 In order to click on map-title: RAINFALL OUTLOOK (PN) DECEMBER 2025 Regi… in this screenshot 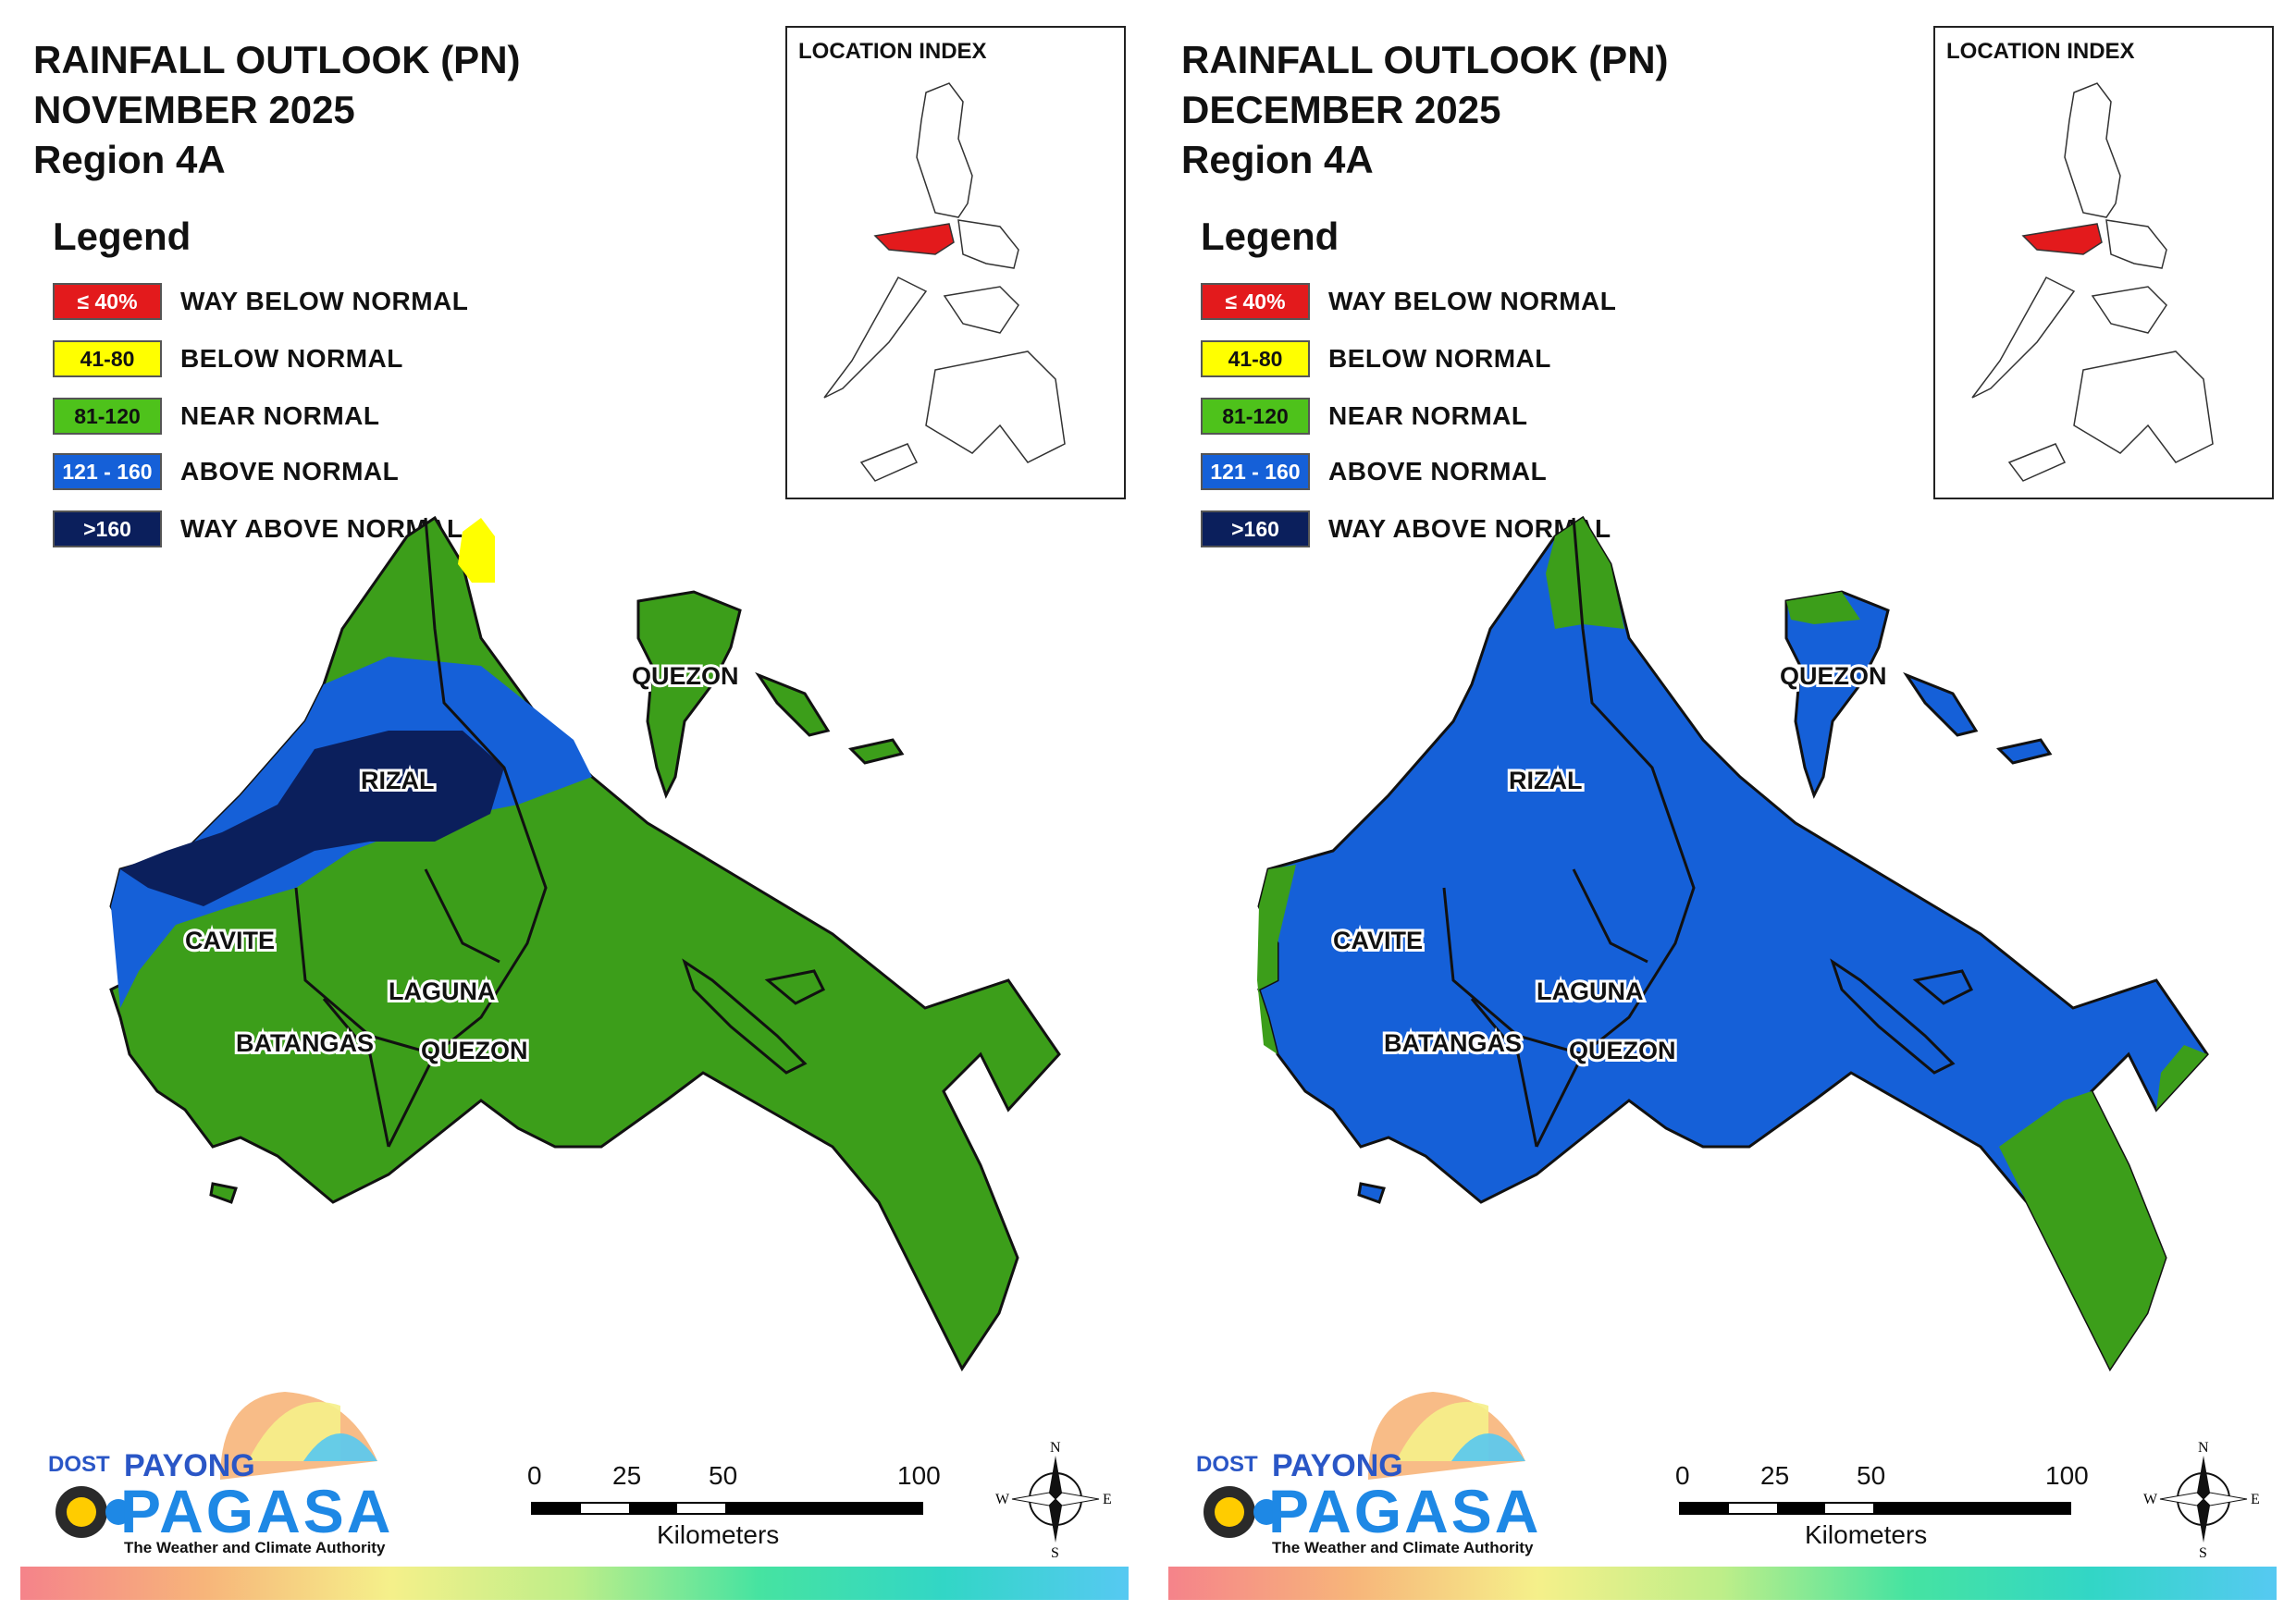, I will do `click(1425, 110)`.